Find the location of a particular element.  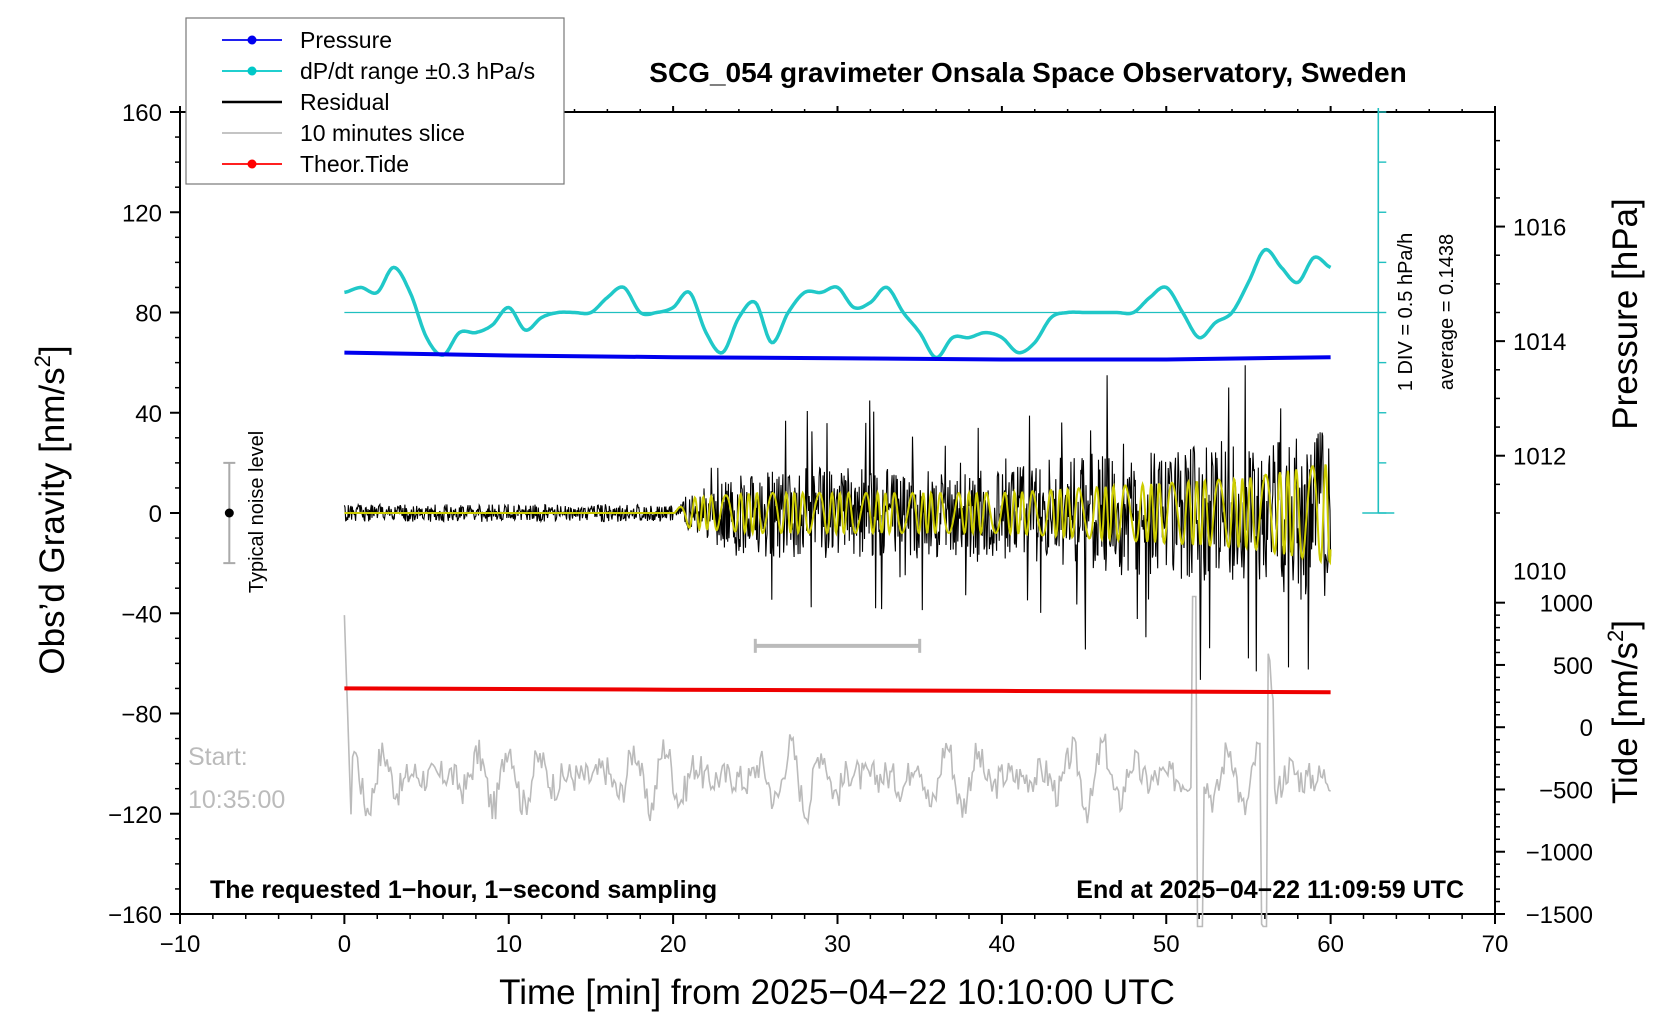

pressure-axis-ticks: 1016 1014 1012 1010 is located at coordinates (1530, 362).